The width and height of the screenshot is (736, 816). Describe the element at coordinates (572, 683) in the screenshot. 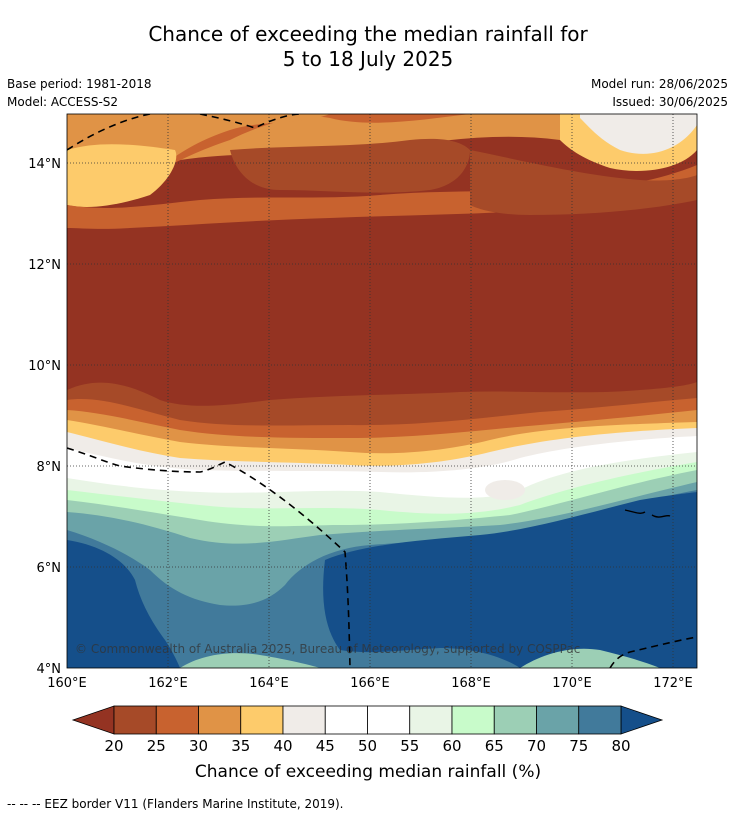

I see `lon-label: 170°E` at that location.